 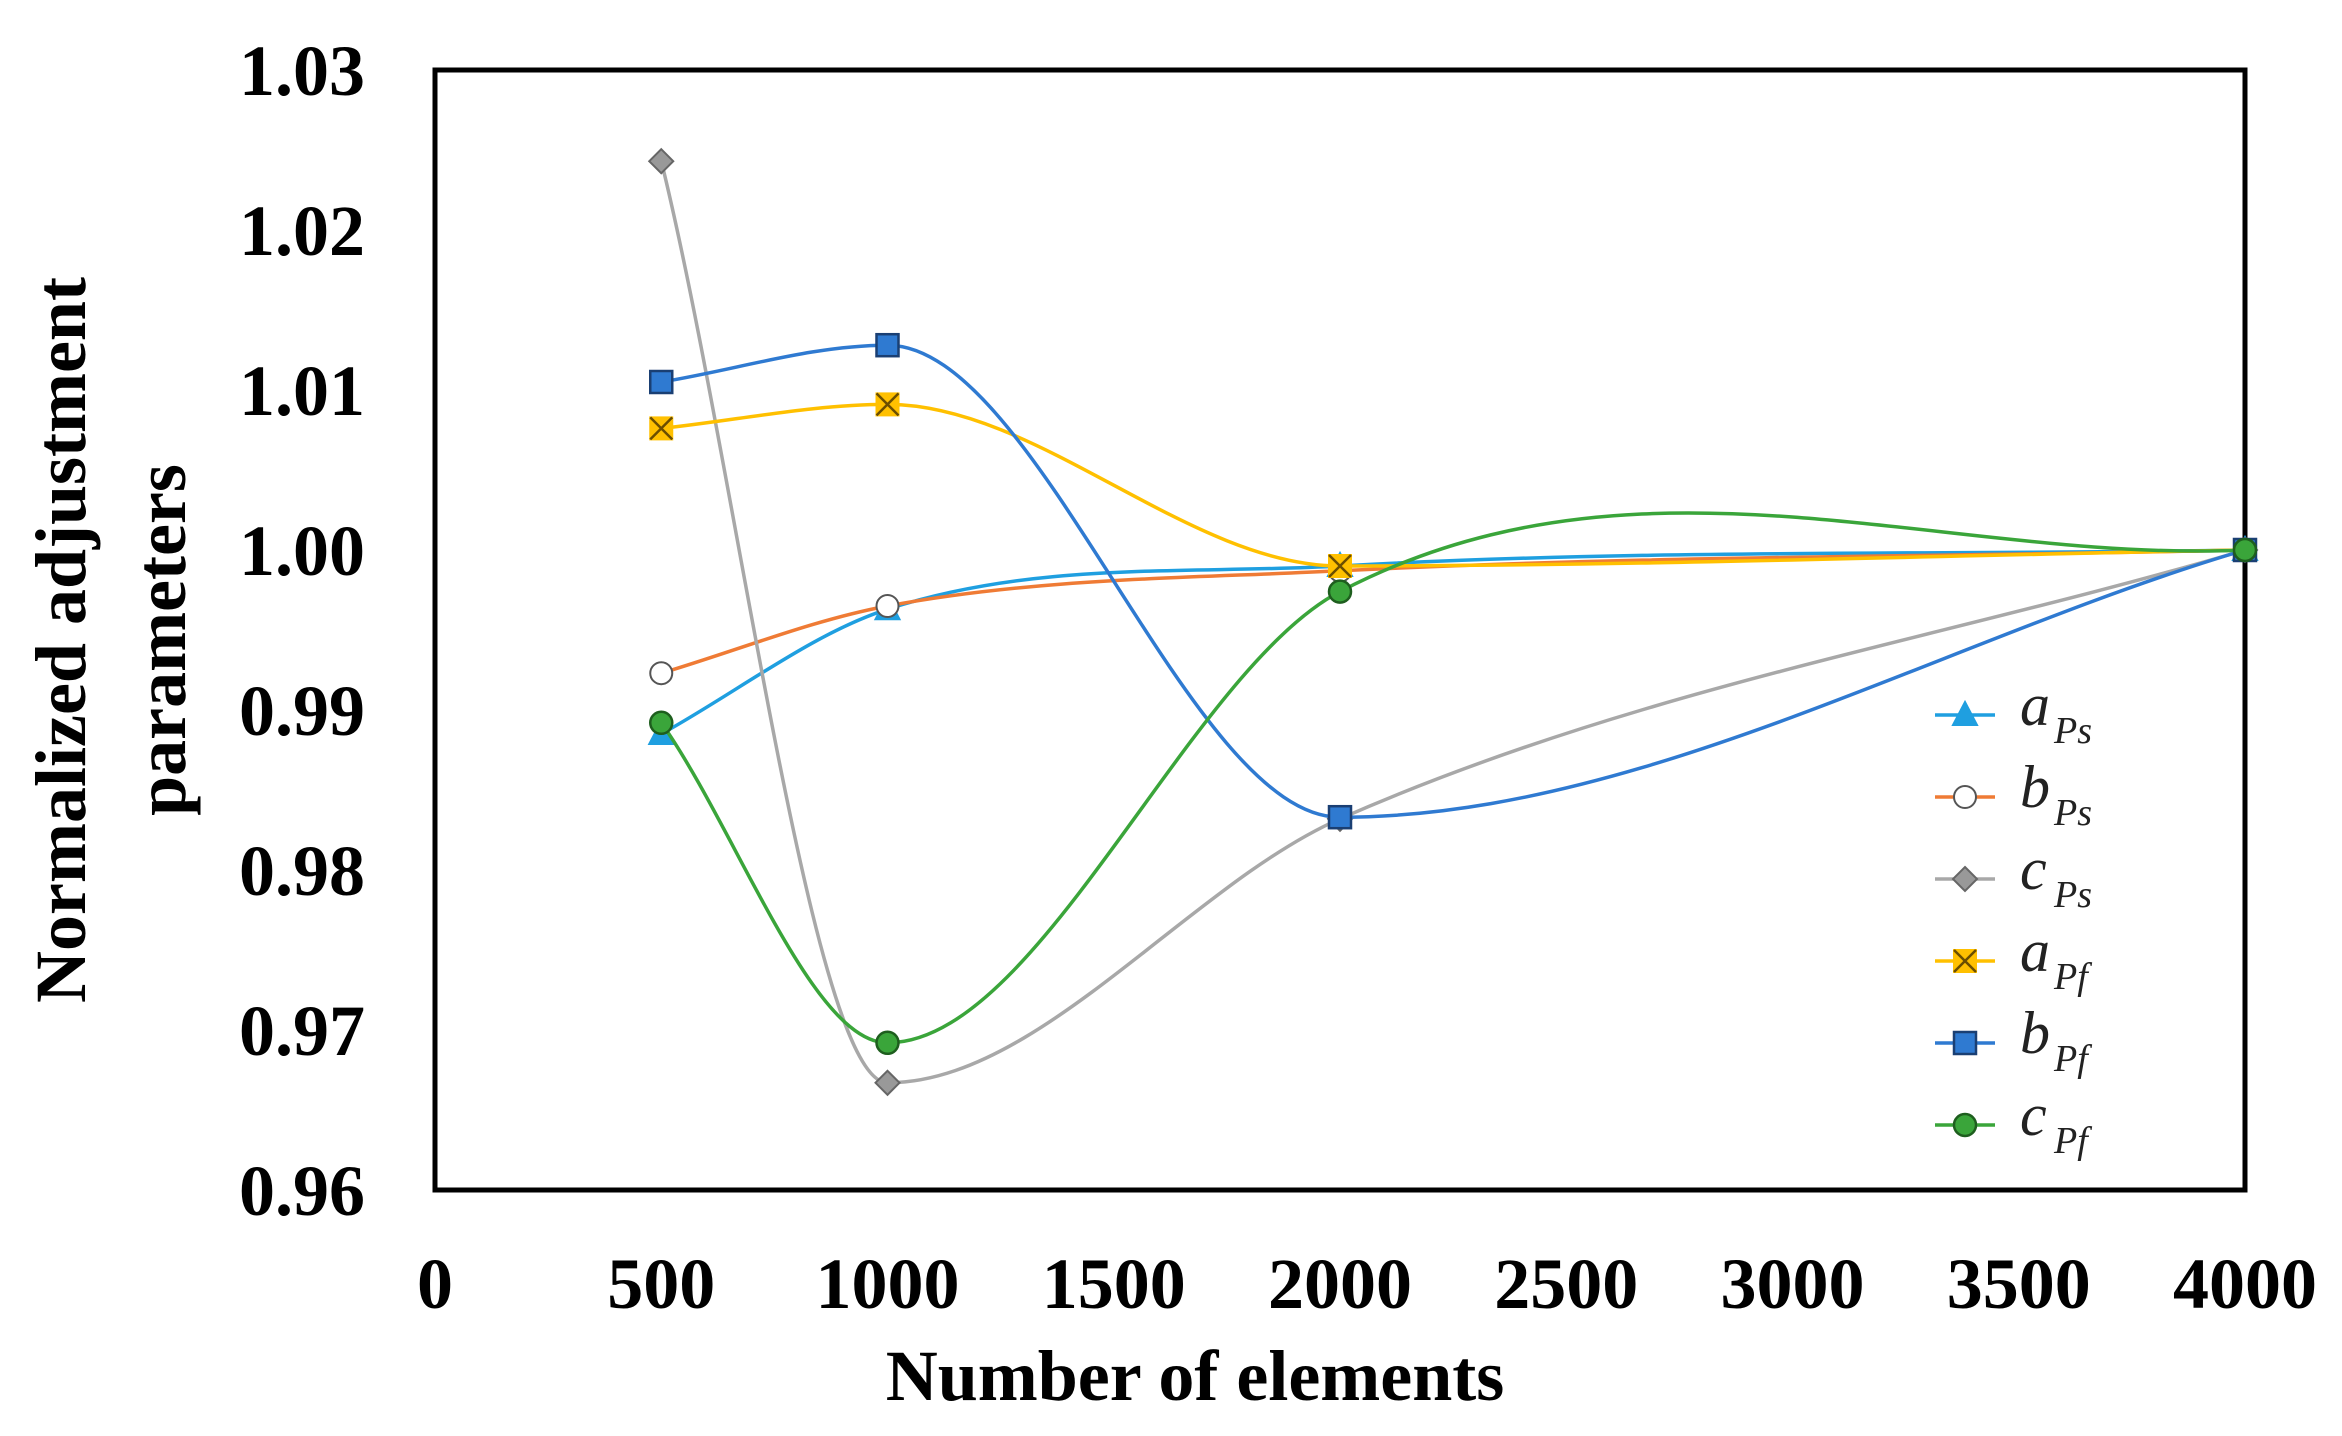 I want to click on y-tick-label: 0.97, so click(x=302, y=1031).